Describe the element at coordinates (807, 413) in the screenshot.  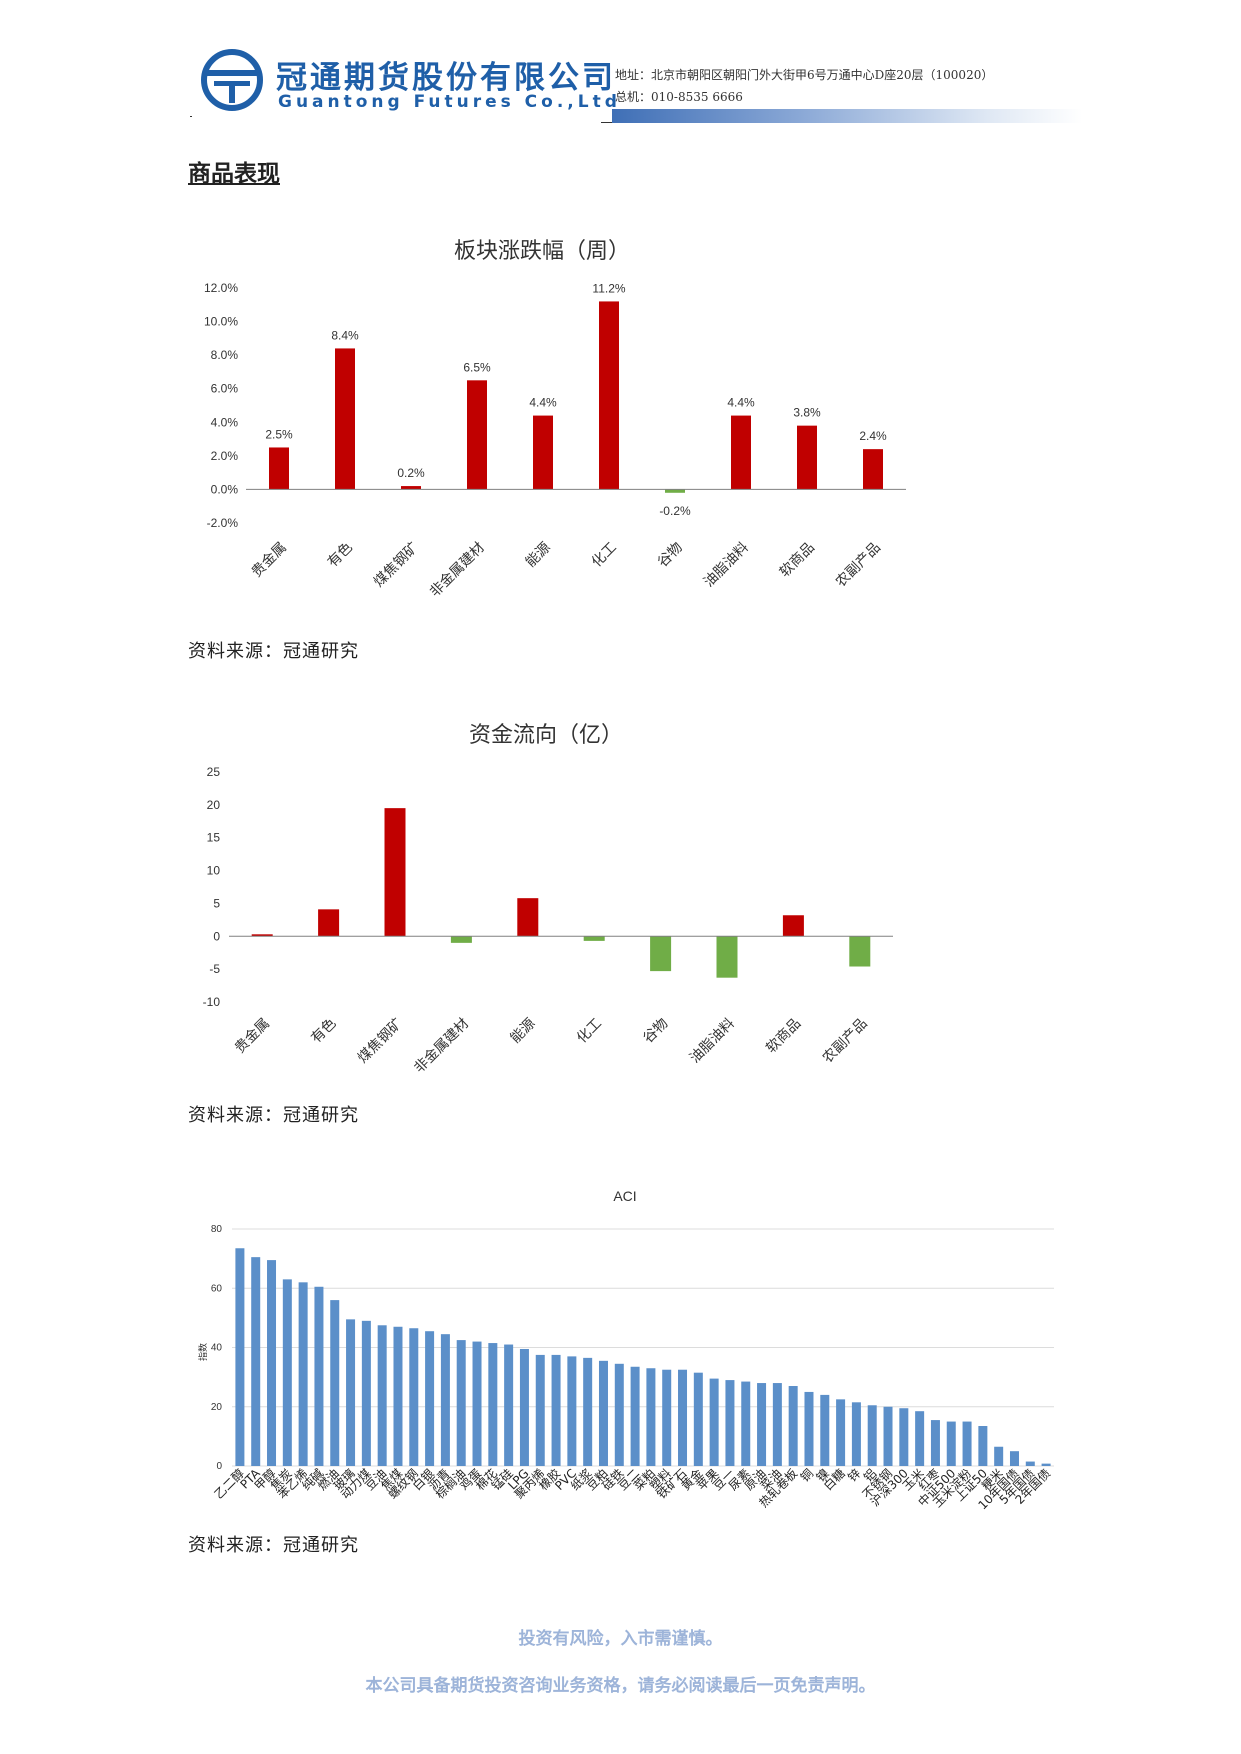
I see `data-label: 3.8%` at that location.